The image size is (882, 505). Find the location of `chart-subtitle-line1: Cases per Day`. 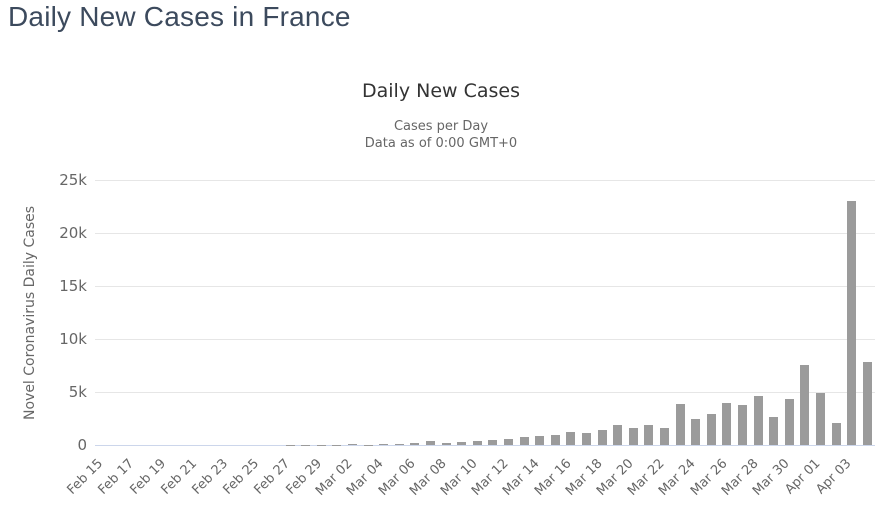

chart-subtitle-line1: Cases per Day is located at coordinates (441, 126).